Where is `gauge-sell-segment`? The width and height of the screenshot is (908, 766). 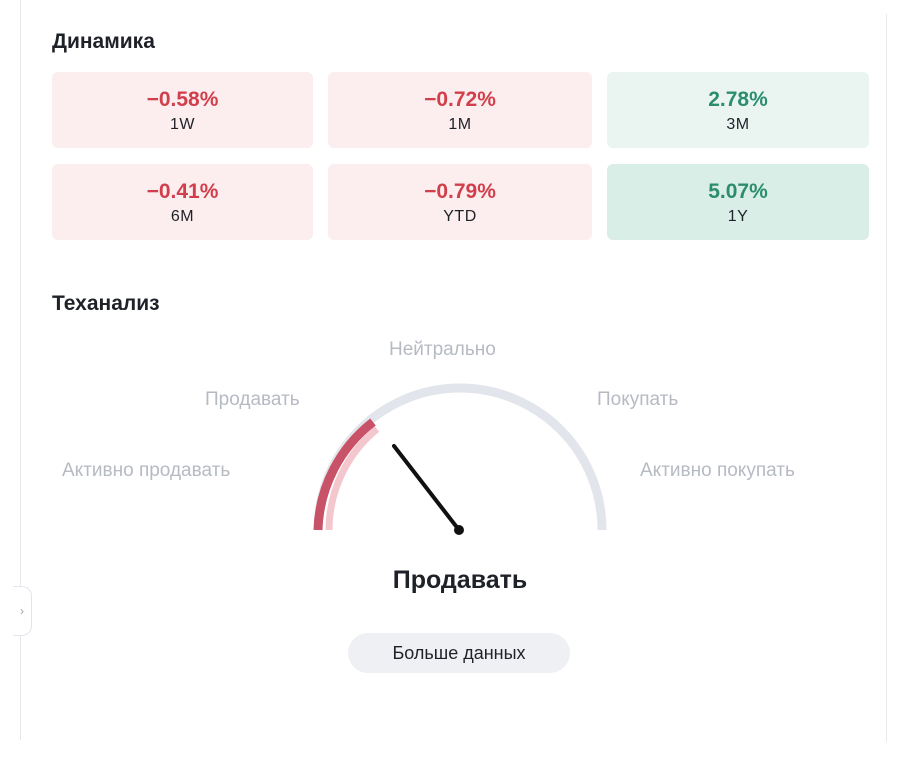 gauge-sell-segment is located at coordinates (344, 474).